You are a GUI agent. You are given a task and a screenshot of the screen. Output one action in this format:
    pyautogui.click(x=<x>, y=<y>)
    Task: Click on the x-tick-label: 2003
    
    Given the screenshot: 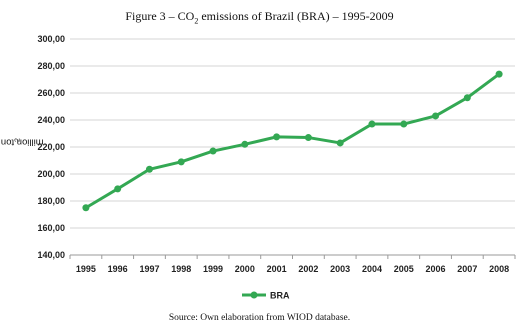 What is the action you would take?
    pyautogui.click(x=340, y=269)
    